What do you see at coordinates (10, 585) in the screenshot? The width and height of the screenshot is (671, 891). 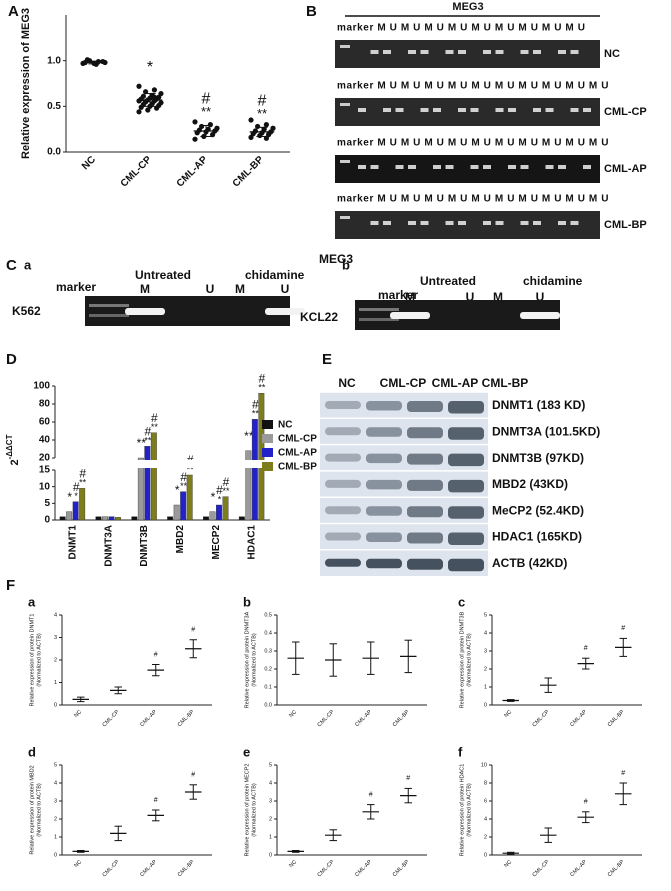 I see `panel-label: F` at bounding box center [10, 585].